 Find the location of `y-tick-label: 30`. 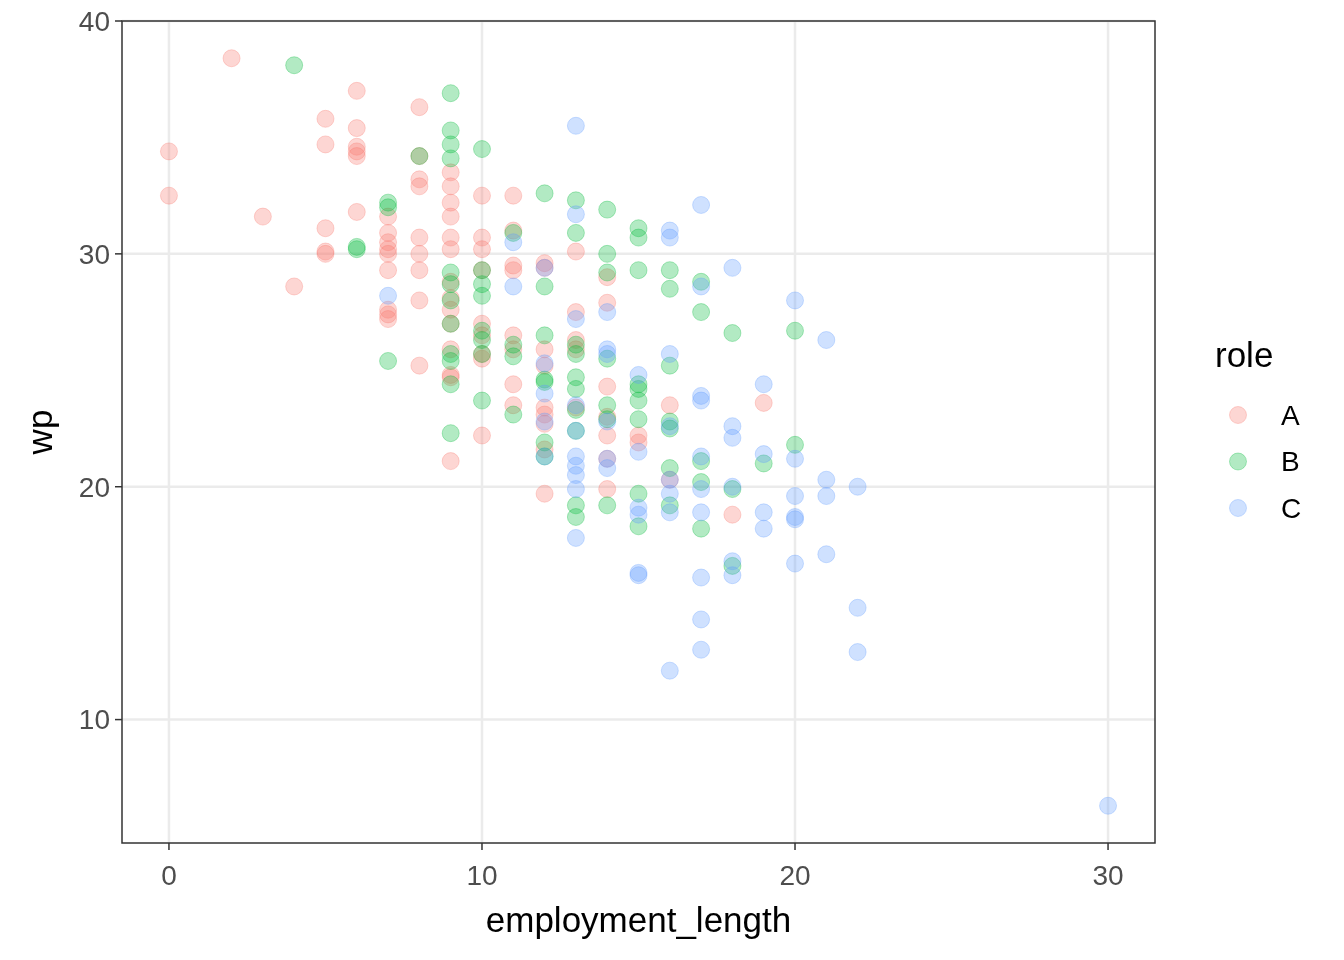

y-tick-label: 30 is located at coordinates (94, 254).